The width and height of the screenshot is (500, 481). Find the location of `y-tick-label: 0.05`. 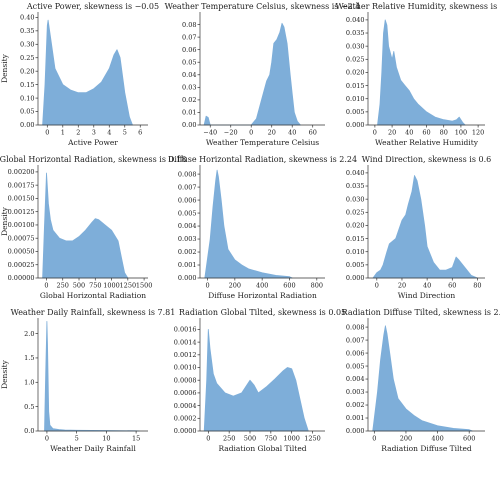

y-tick-label: 0.05 is located at coordinates (189, 62).